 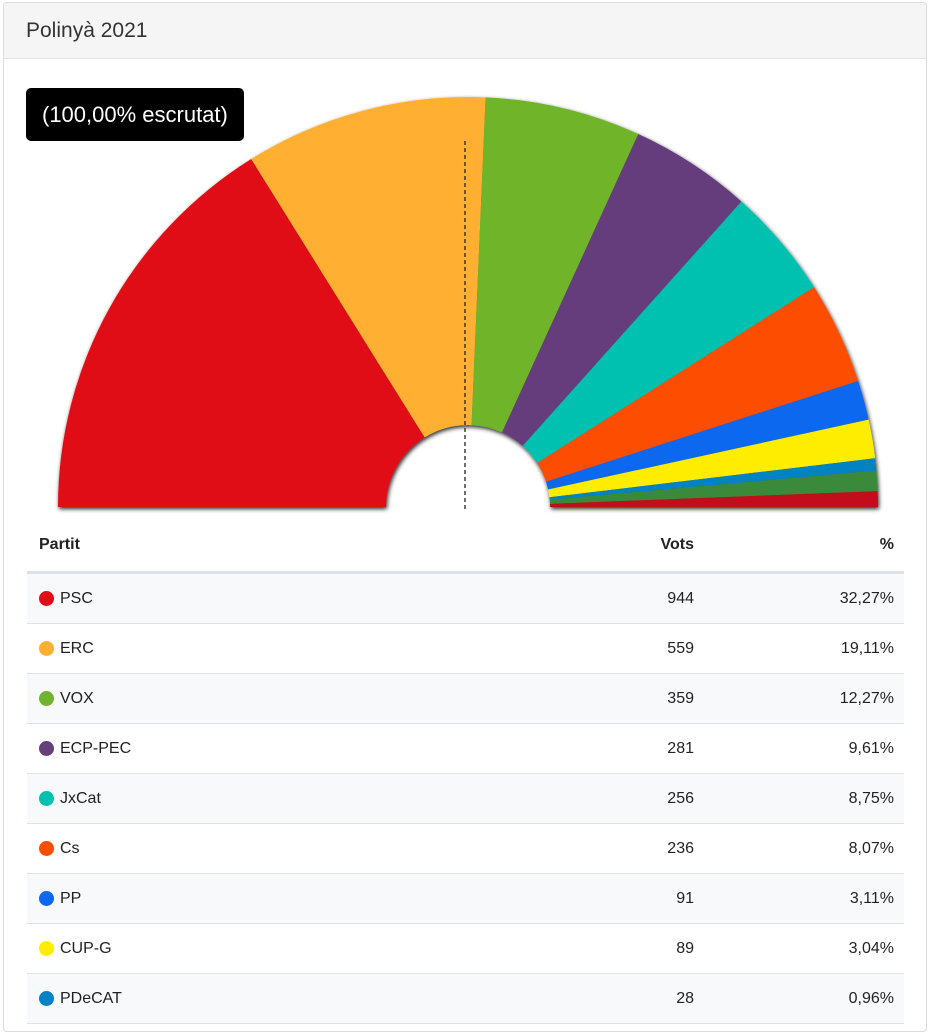 I want to click on party-name: PP, so click(x=71, y=898).